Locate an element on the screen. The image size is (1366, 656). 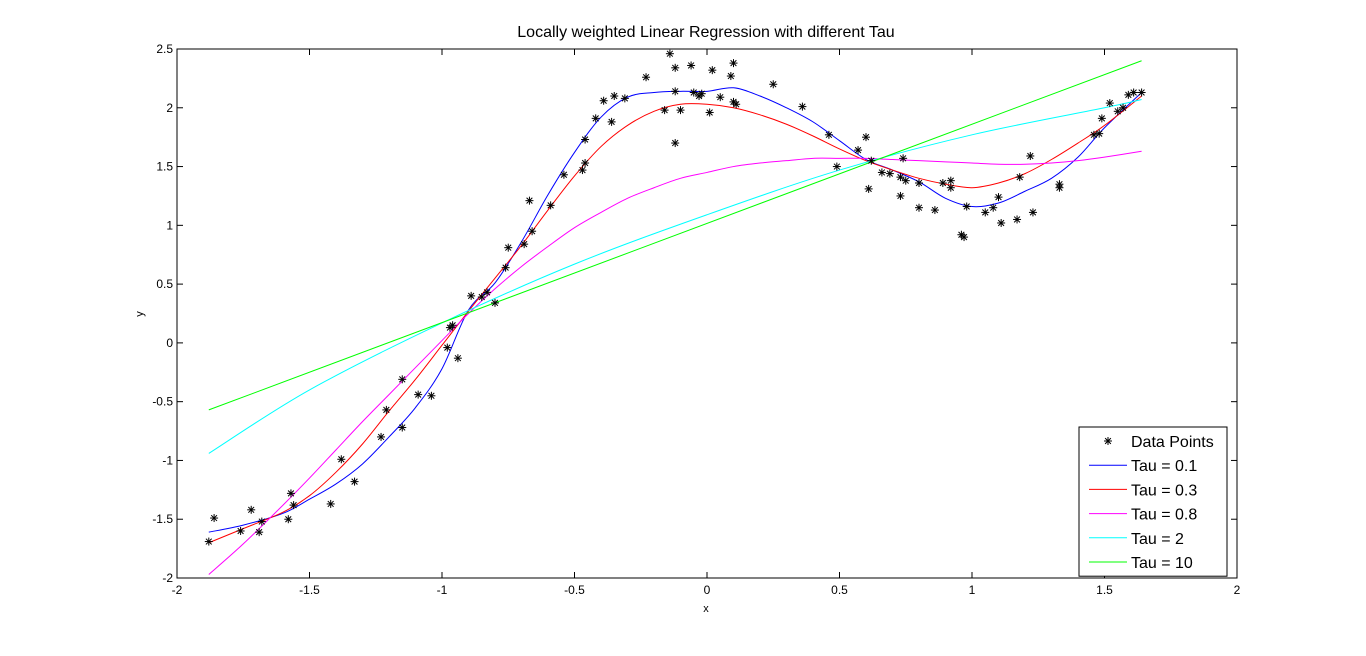
legend-label: Tau = 0.8 is located at coordinates (1164, 515).